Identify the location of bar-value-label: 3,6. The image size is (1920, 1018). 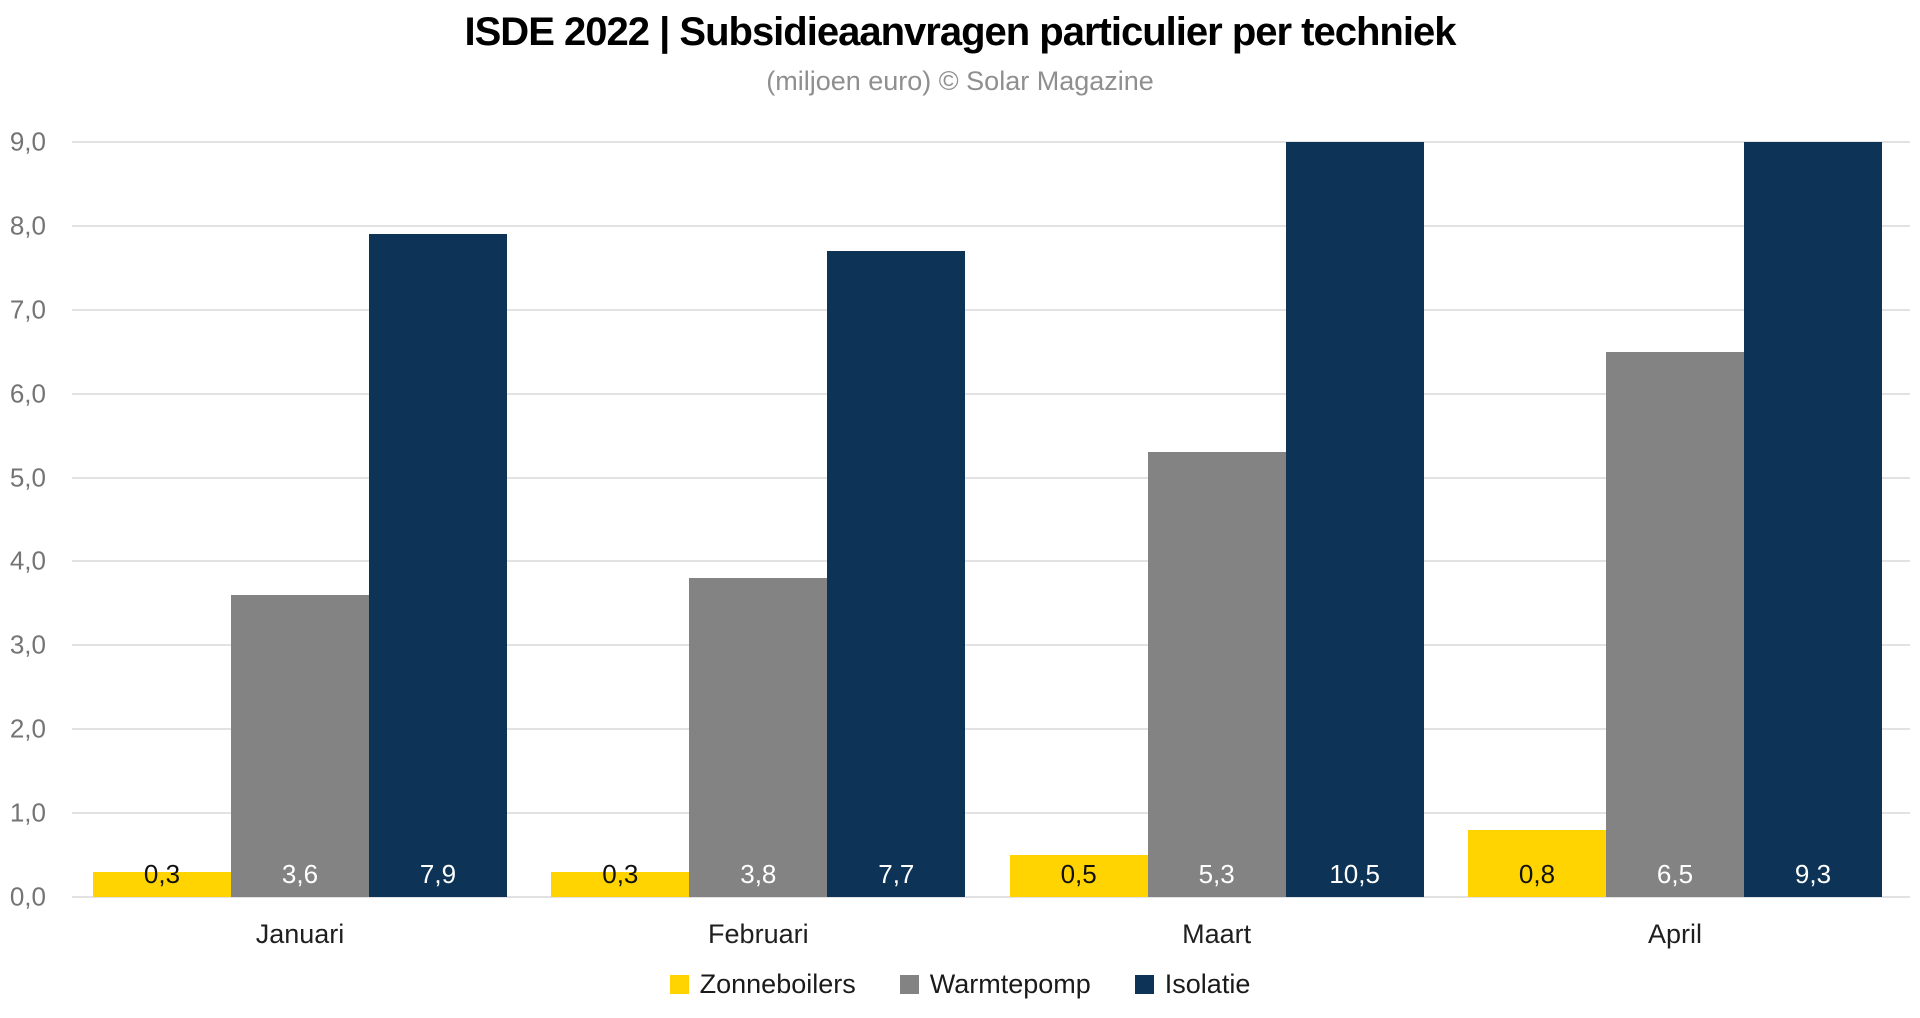
(300, 874).